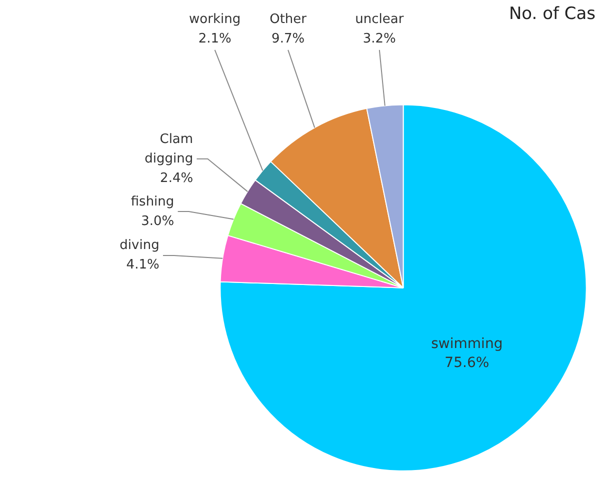 This screenshot has width=595, height=485. I want to click on slice-label: unclear, so click(379, 19).